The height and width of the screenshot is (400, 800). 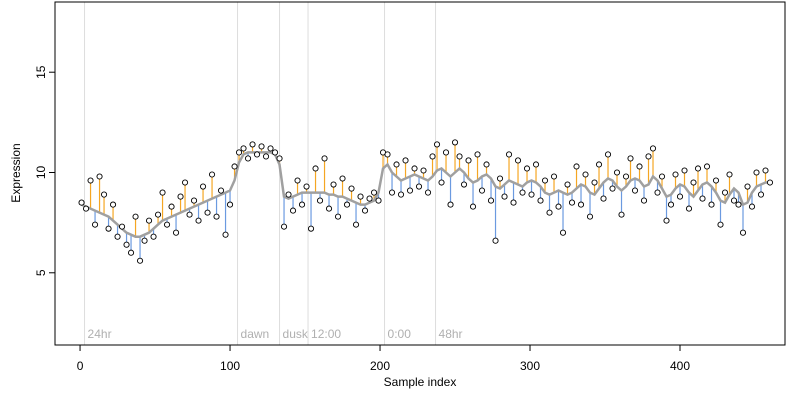 I want to click on annotation-label: 24hr, so click(x=100, y=334).